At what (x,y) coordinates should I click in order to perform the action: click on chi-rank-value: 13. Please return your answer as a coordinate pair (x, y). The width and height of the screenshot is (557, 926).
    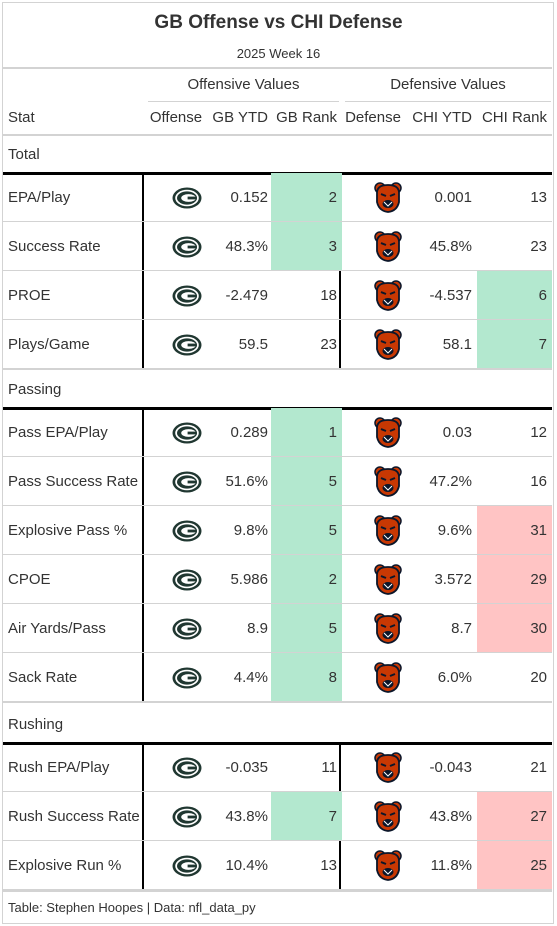
    Looking at the image, I should click on (538, 197).